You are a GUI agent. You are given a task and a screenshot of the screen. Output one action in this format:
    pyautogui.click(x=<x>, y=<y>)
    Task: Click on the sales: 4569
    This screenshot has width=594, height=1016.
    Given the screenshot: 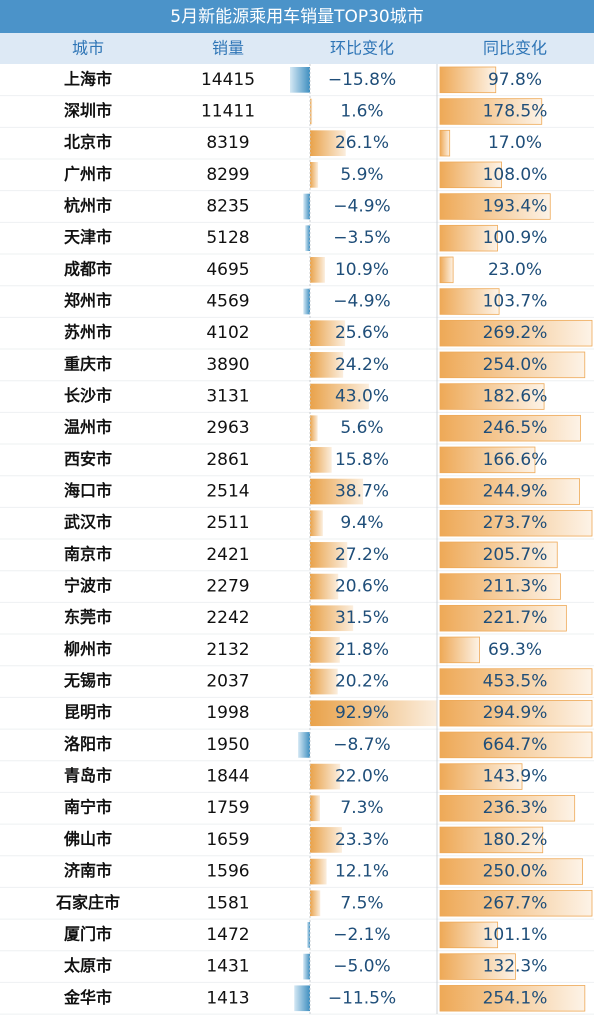 What is the action you would take?
    pyautogui.click(x=227, y=302)
    